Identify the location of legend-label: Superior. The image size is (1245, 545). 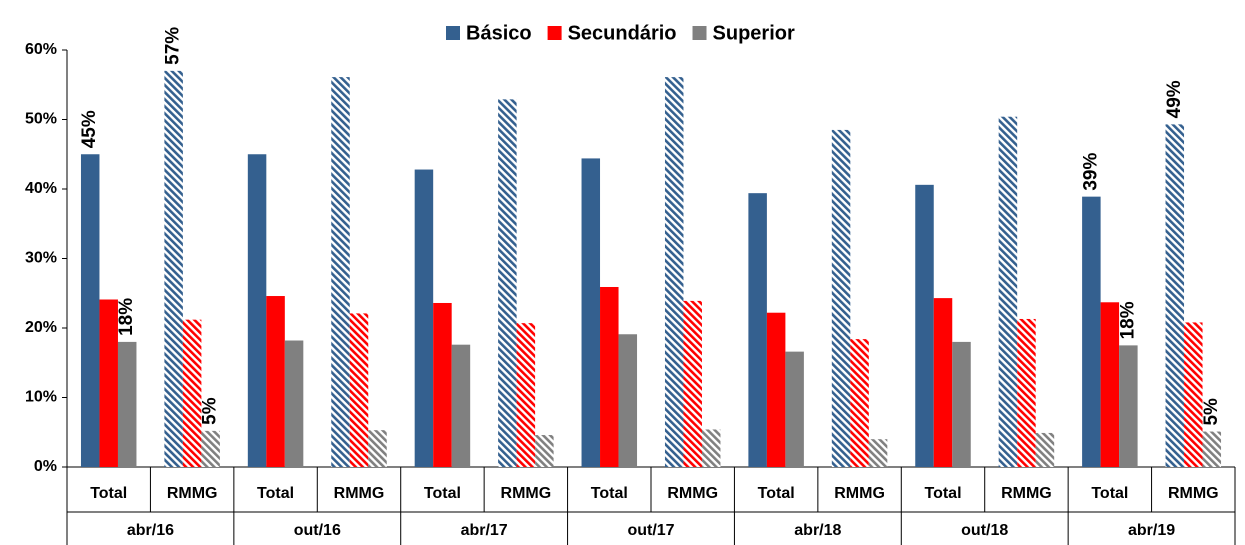
(754, 33).